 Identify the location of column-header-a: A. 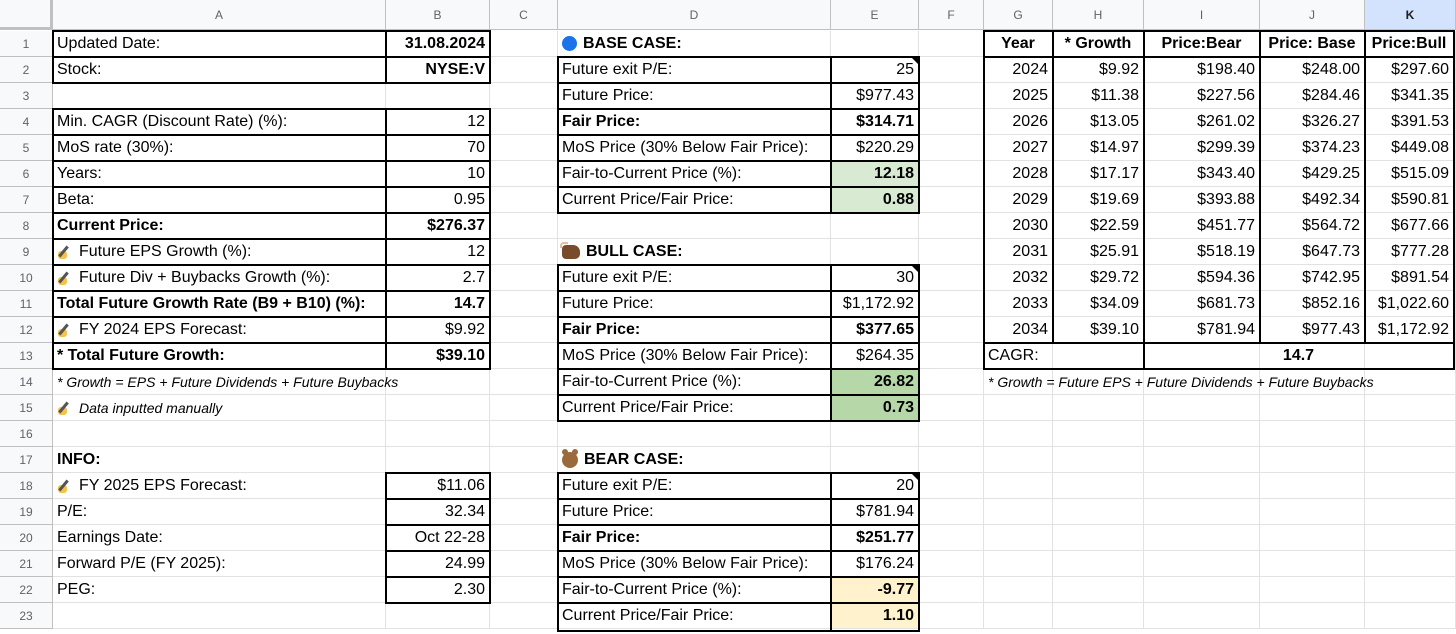
(219, 15).